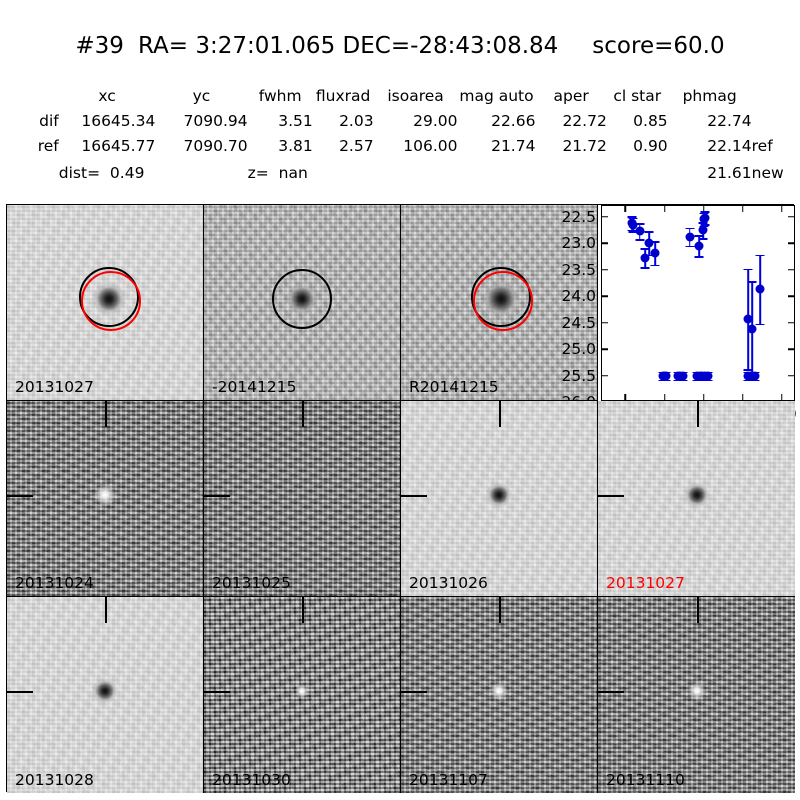  I want to click on stamp-panel-20131024: 20131024, so click(105, 499).